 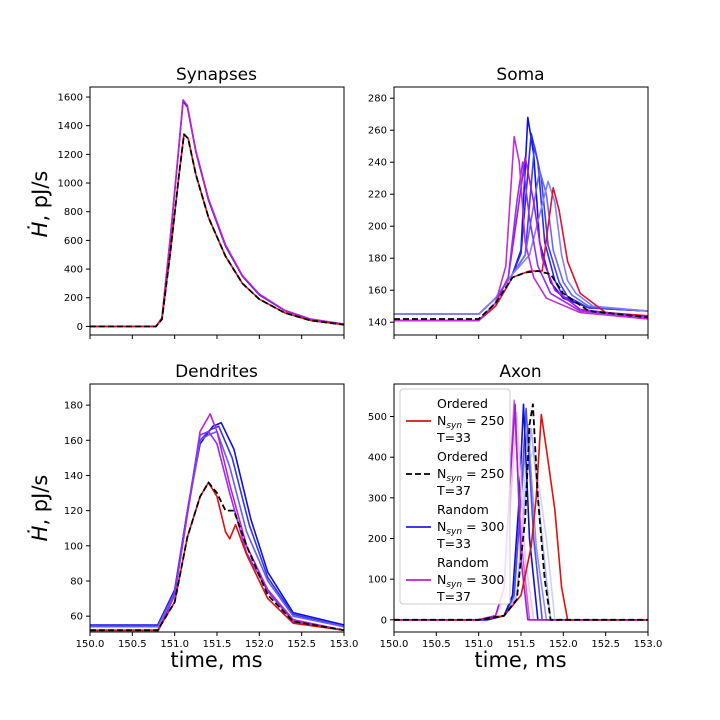 I want to click on y-tick-label: 1000, so click(x=70, y=184).